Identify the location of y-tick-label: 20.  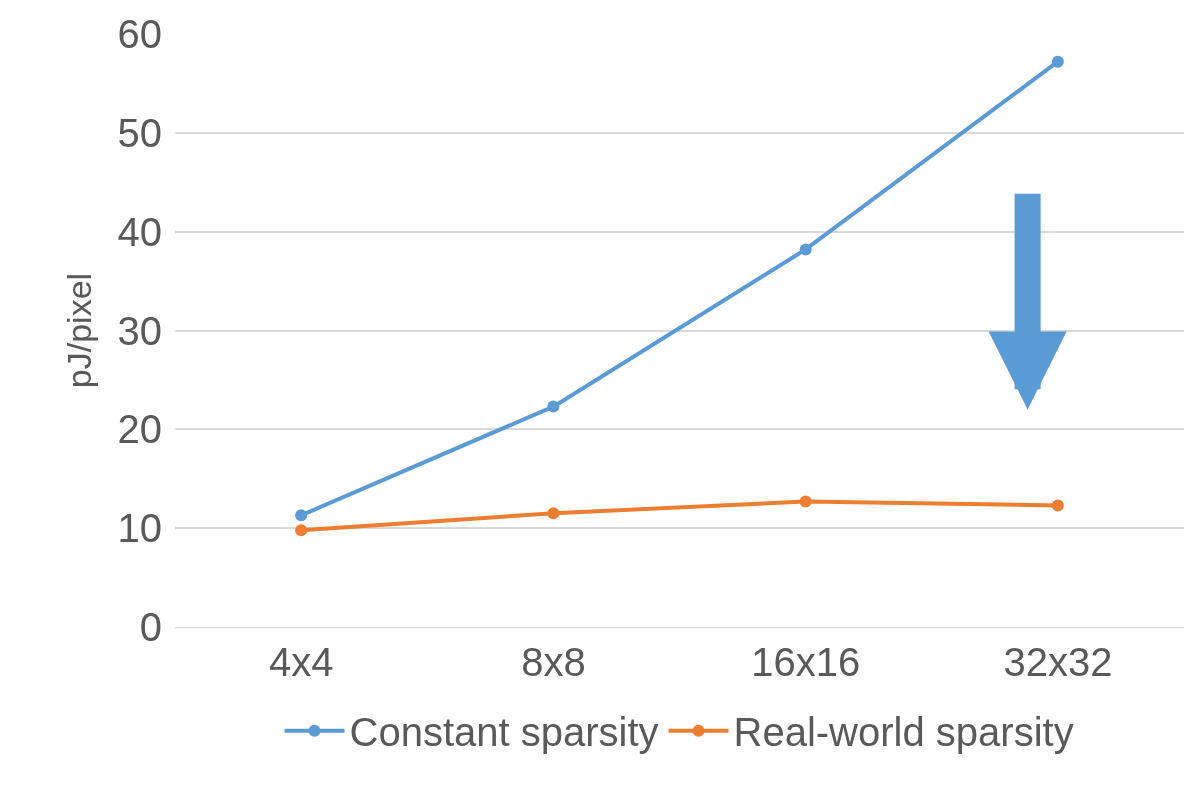
(139, 429).